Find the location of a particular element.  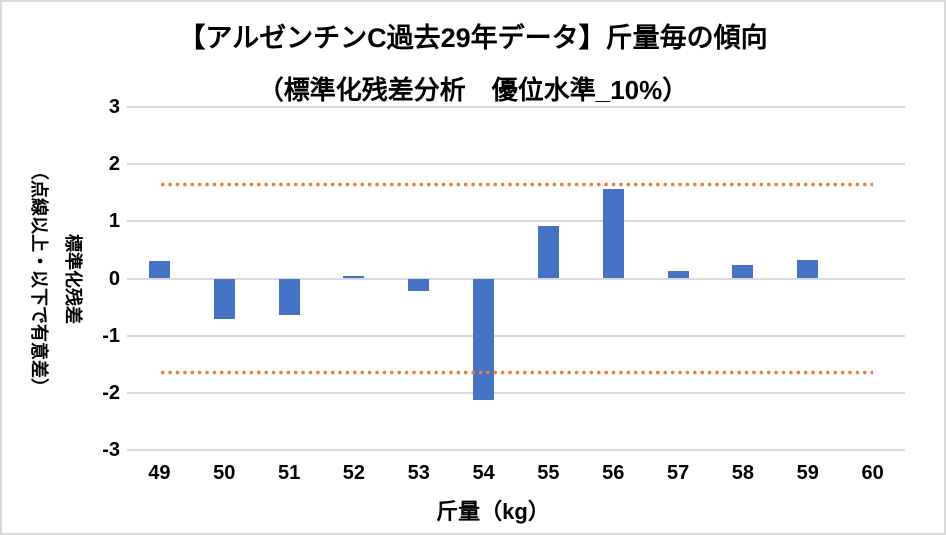

gridline--1 is located at coordinates (516, 335).